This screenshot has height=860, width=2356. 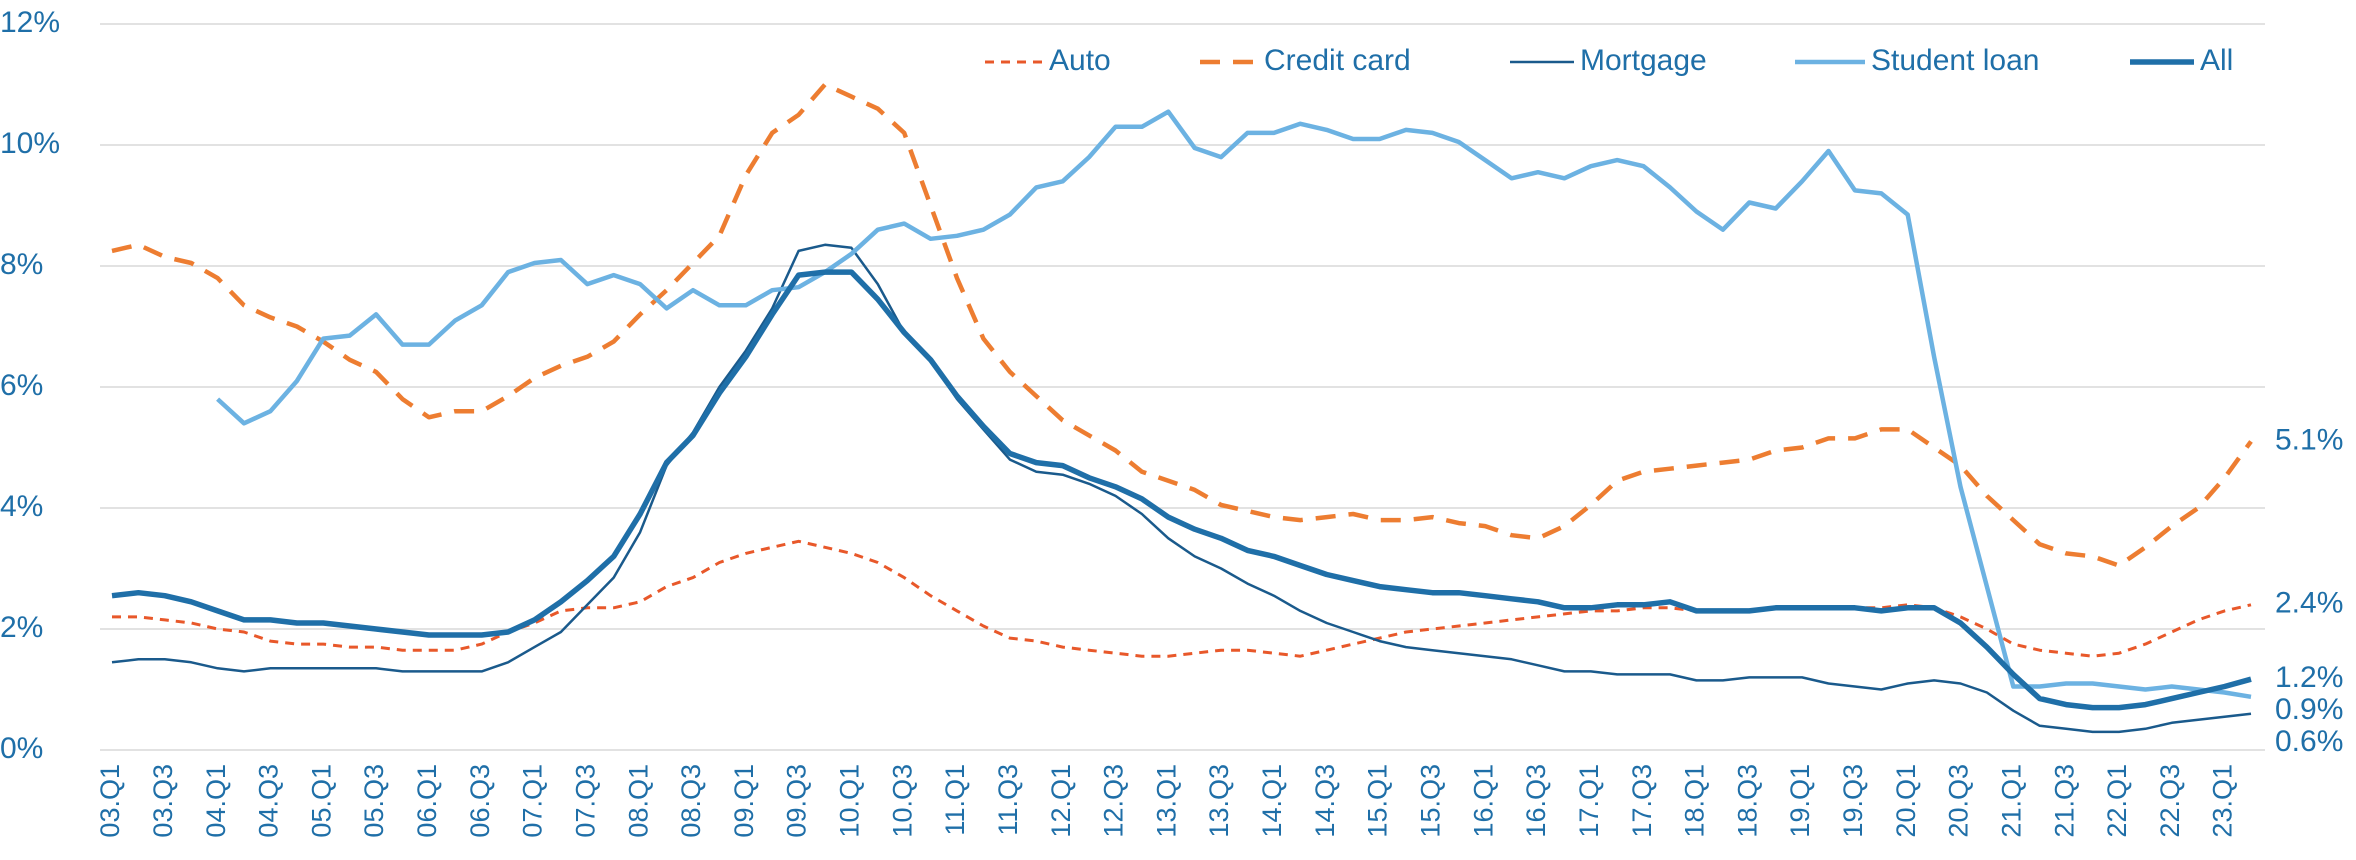 I want to click on x-tick-label: 20.Q3, so click(x=1959, y=801).